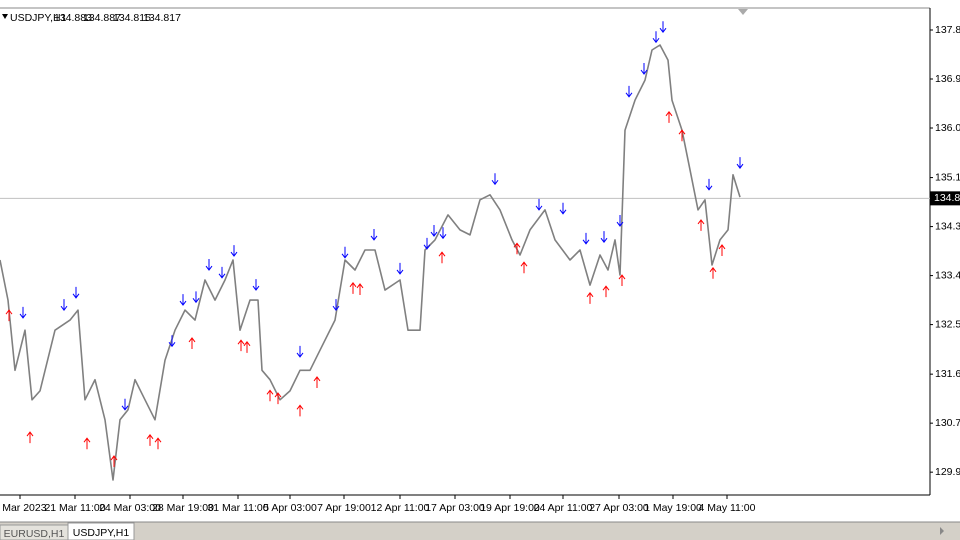 Image resolution: width=960 pixels, height=540 pixels. What do you see at coordinates (344, 508) in the screenshot?
I see `x-tick-label: 7 Apr 19:00` at bounding box center [344, 508].